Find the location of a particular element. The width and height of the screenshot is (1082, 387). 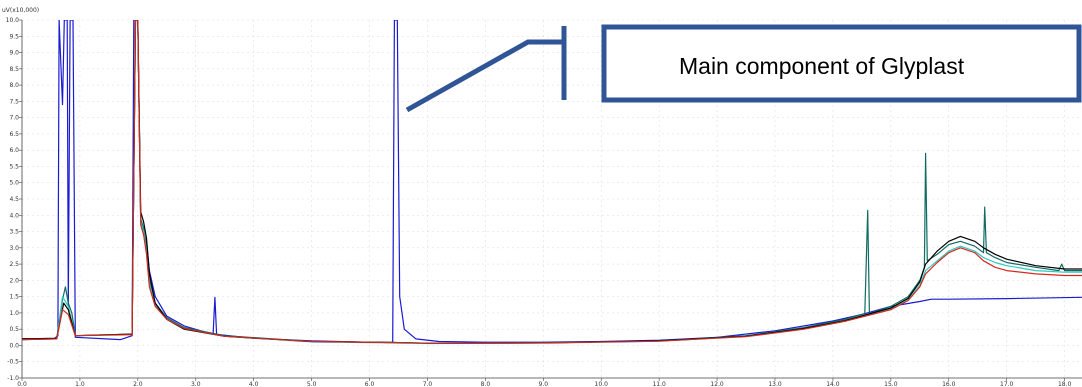

y-tick-label: 5.0 is located at coordinates (14, 183).